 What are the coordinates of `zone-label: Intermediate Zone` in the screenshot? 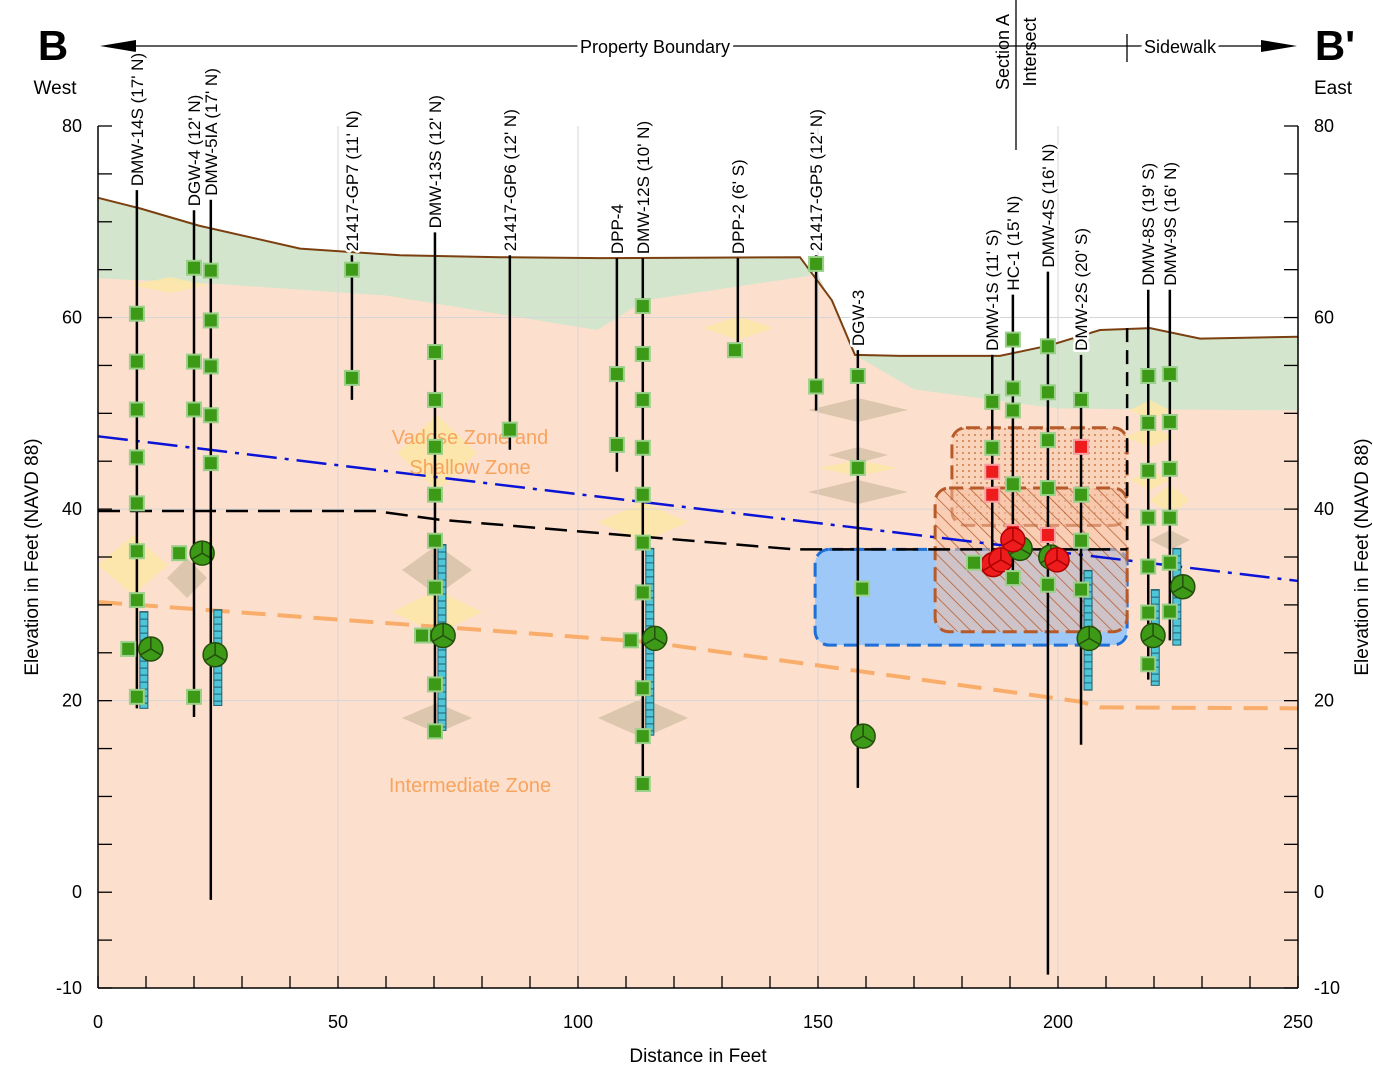 It's located at (470, 786).